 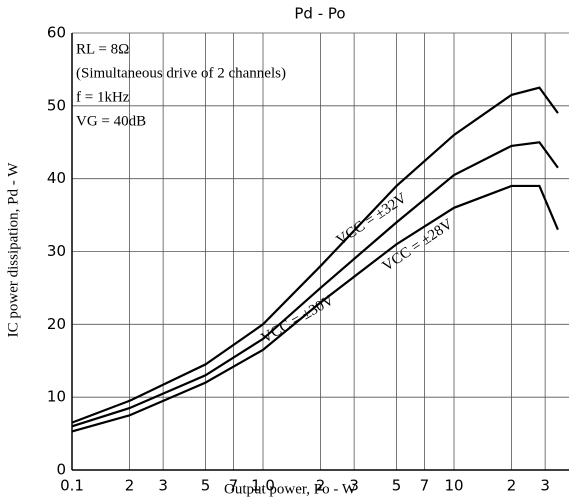 What do you see at coordinates (13, 250) in the screenshot?
I see `y-axis-label: IC power dissipation, Pd - W` at bounding box center [13, 250].